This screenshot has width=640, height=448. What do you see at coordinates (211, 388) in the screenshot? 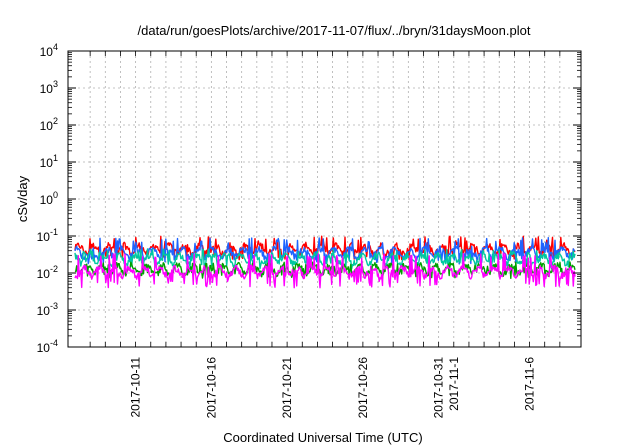
I see `x-tick-label: 2017-10-16` at bounding box center [211, 388].